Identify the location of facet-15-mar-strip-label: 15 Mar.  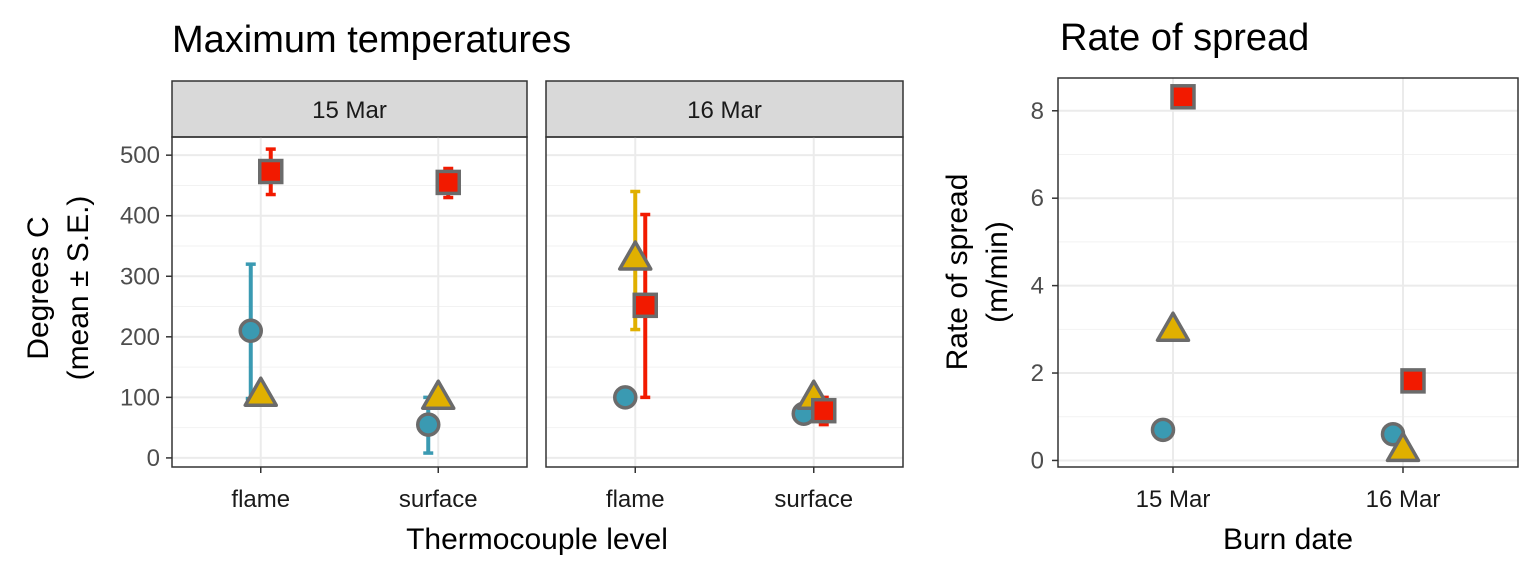
(349, 110).